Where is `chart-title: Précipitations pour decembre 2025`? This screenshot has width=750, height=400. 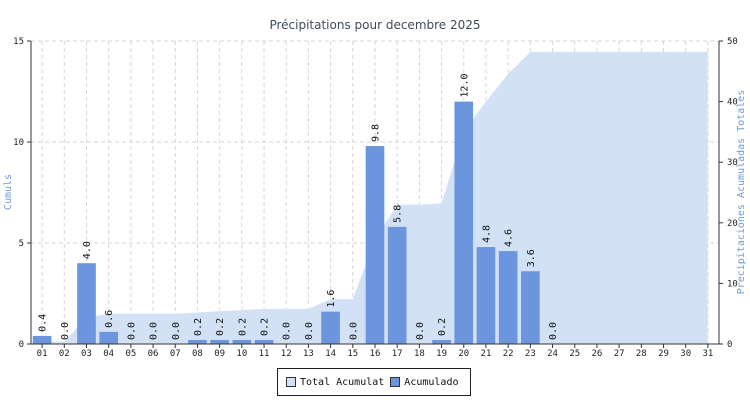
chart-title: Précipitations pour decembre 2025 is located at coordinates (374, 25).